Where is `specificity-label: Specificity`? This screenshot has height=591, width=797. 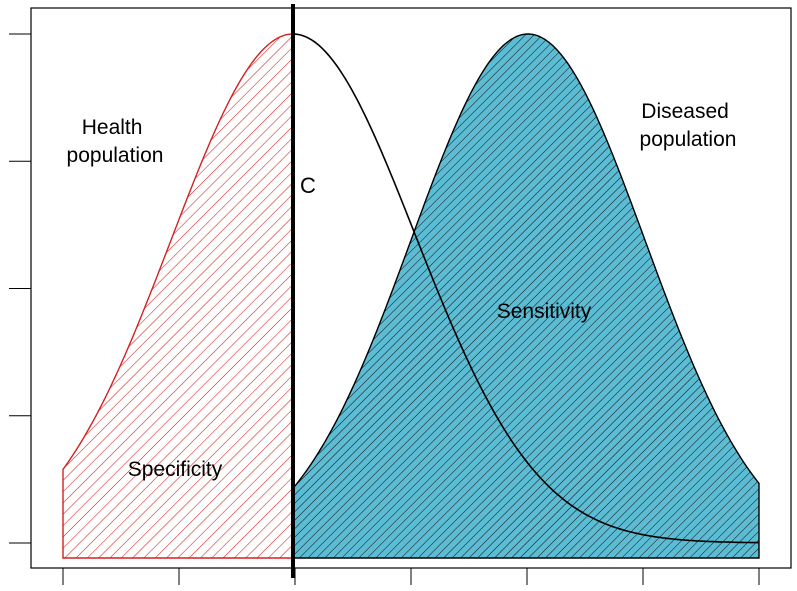 specificity-label: Specificity is located at coordinates (175, 469).